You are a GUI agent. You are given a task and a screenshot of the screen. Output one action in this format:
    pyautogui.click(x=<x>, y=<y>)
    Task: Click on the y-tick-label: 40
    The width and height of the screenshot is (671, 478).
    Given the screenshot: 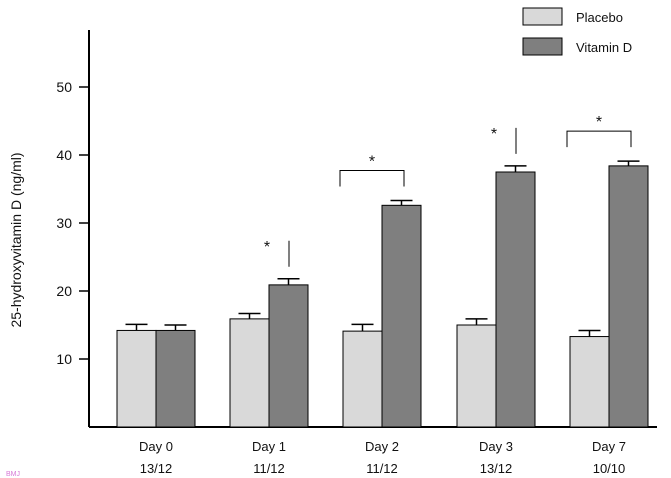 What is the action you would take?
    pyautogui.click(x=64, y=155)
    